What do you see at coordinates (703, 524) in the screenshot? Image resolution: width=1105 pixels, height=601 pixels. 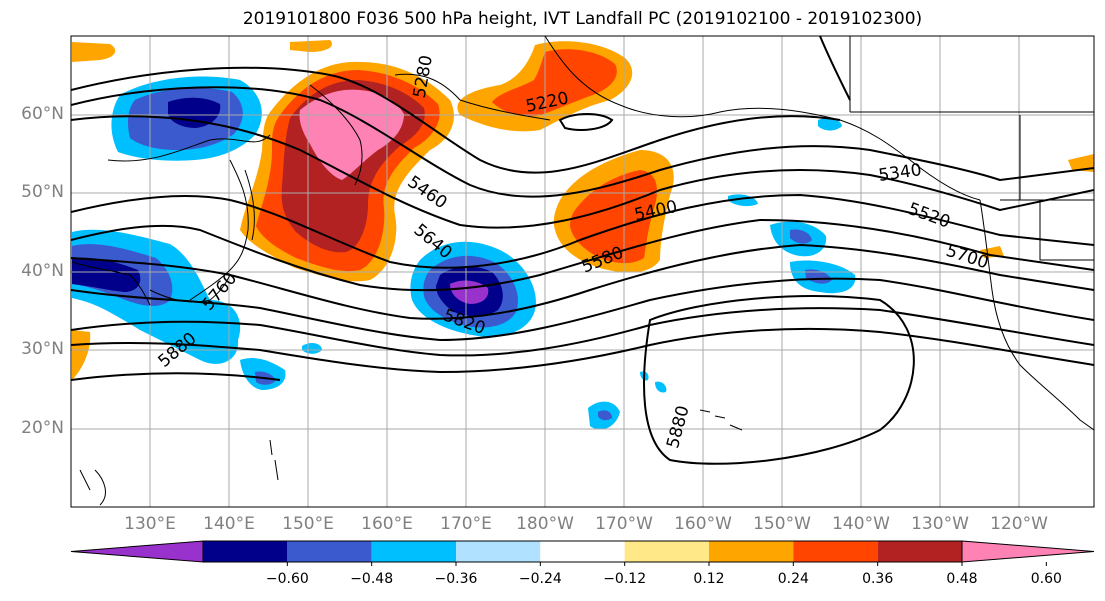 I see `lon-label-160w: 160°W` at bounding box center [703, 524].